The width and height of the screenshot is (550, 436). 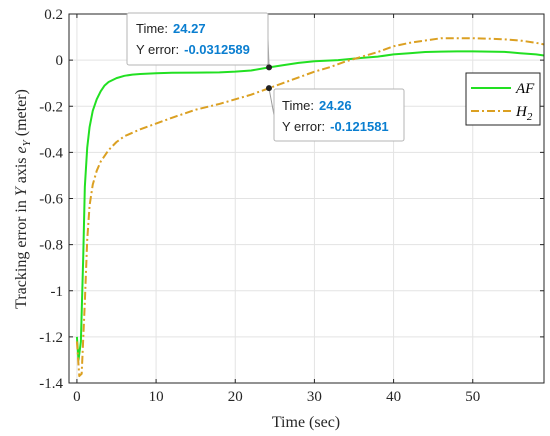 I want to click on y-tick-label: -0.6, so click(x=51, y=200).